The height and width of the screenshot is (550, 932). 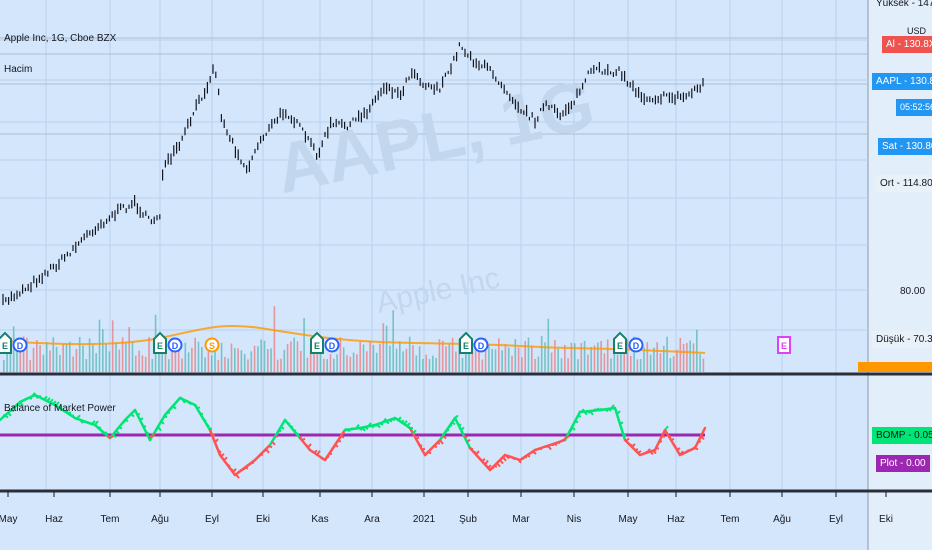 What do you see at coordinates (730, 519) in the screenshot?
I see `time-axis-label: Tem` at bounding box center [730, 519].